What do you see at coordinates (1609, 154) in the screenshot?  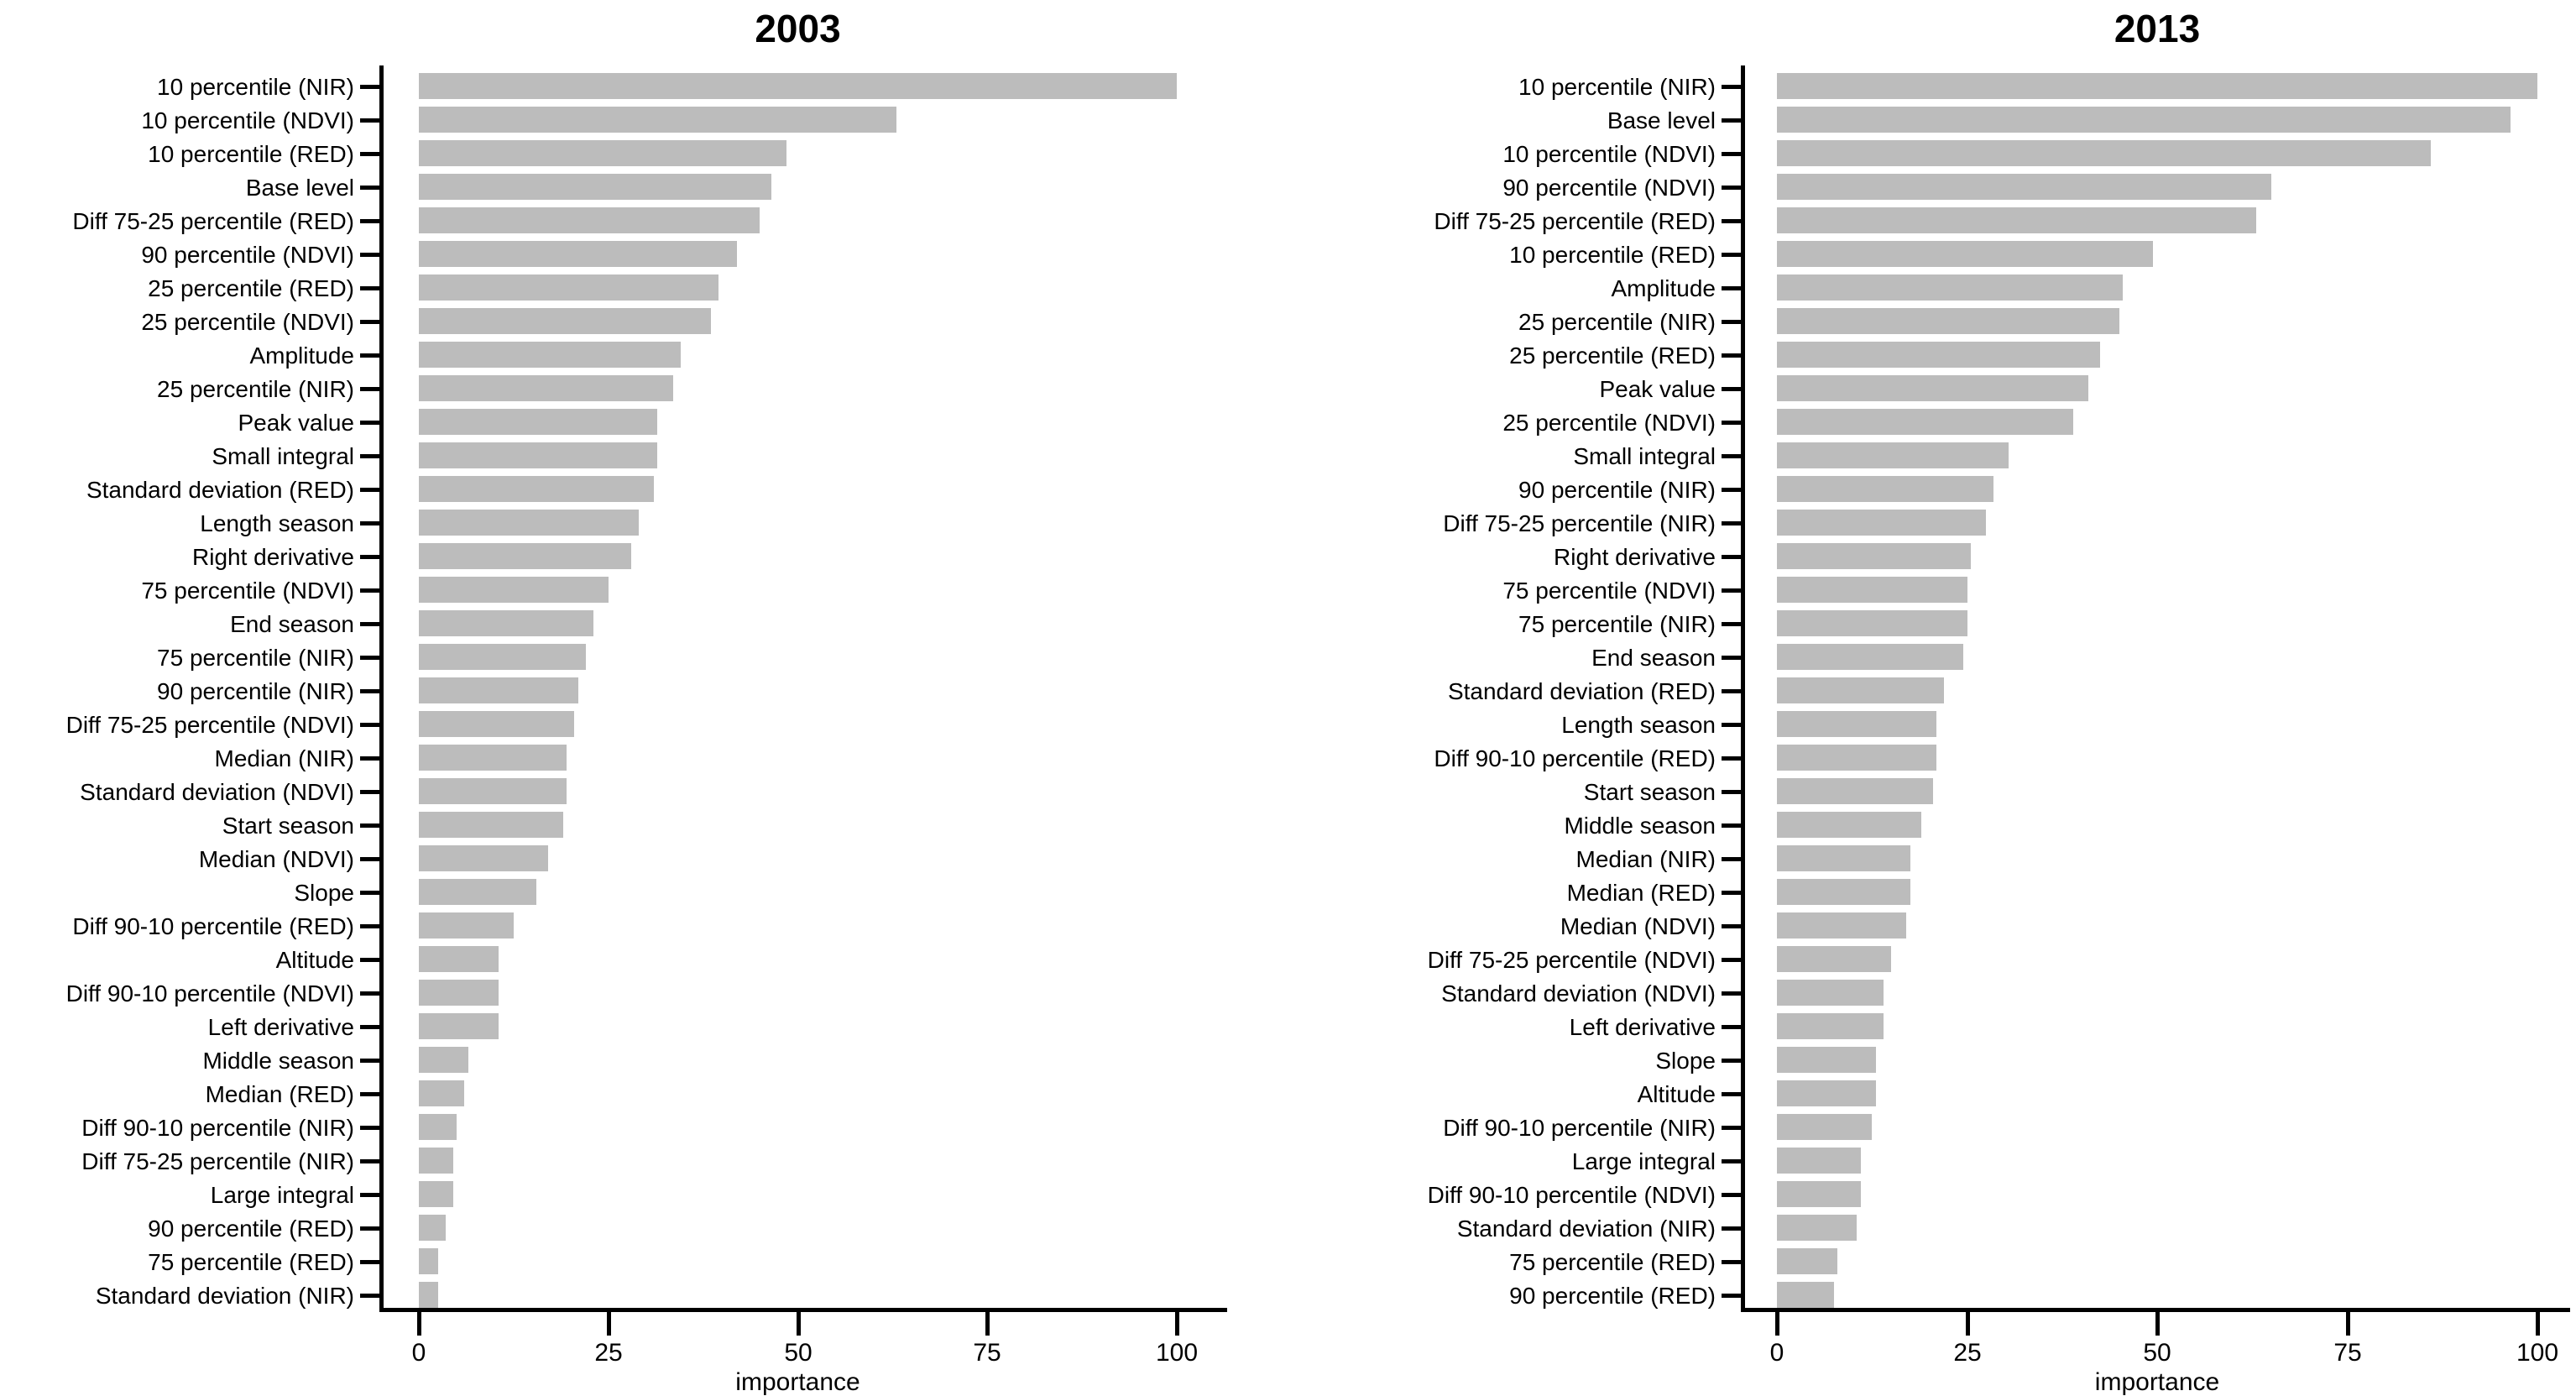 I see `category-label: 10 percentile (NDVI)` at bounding box center [1609, 154].